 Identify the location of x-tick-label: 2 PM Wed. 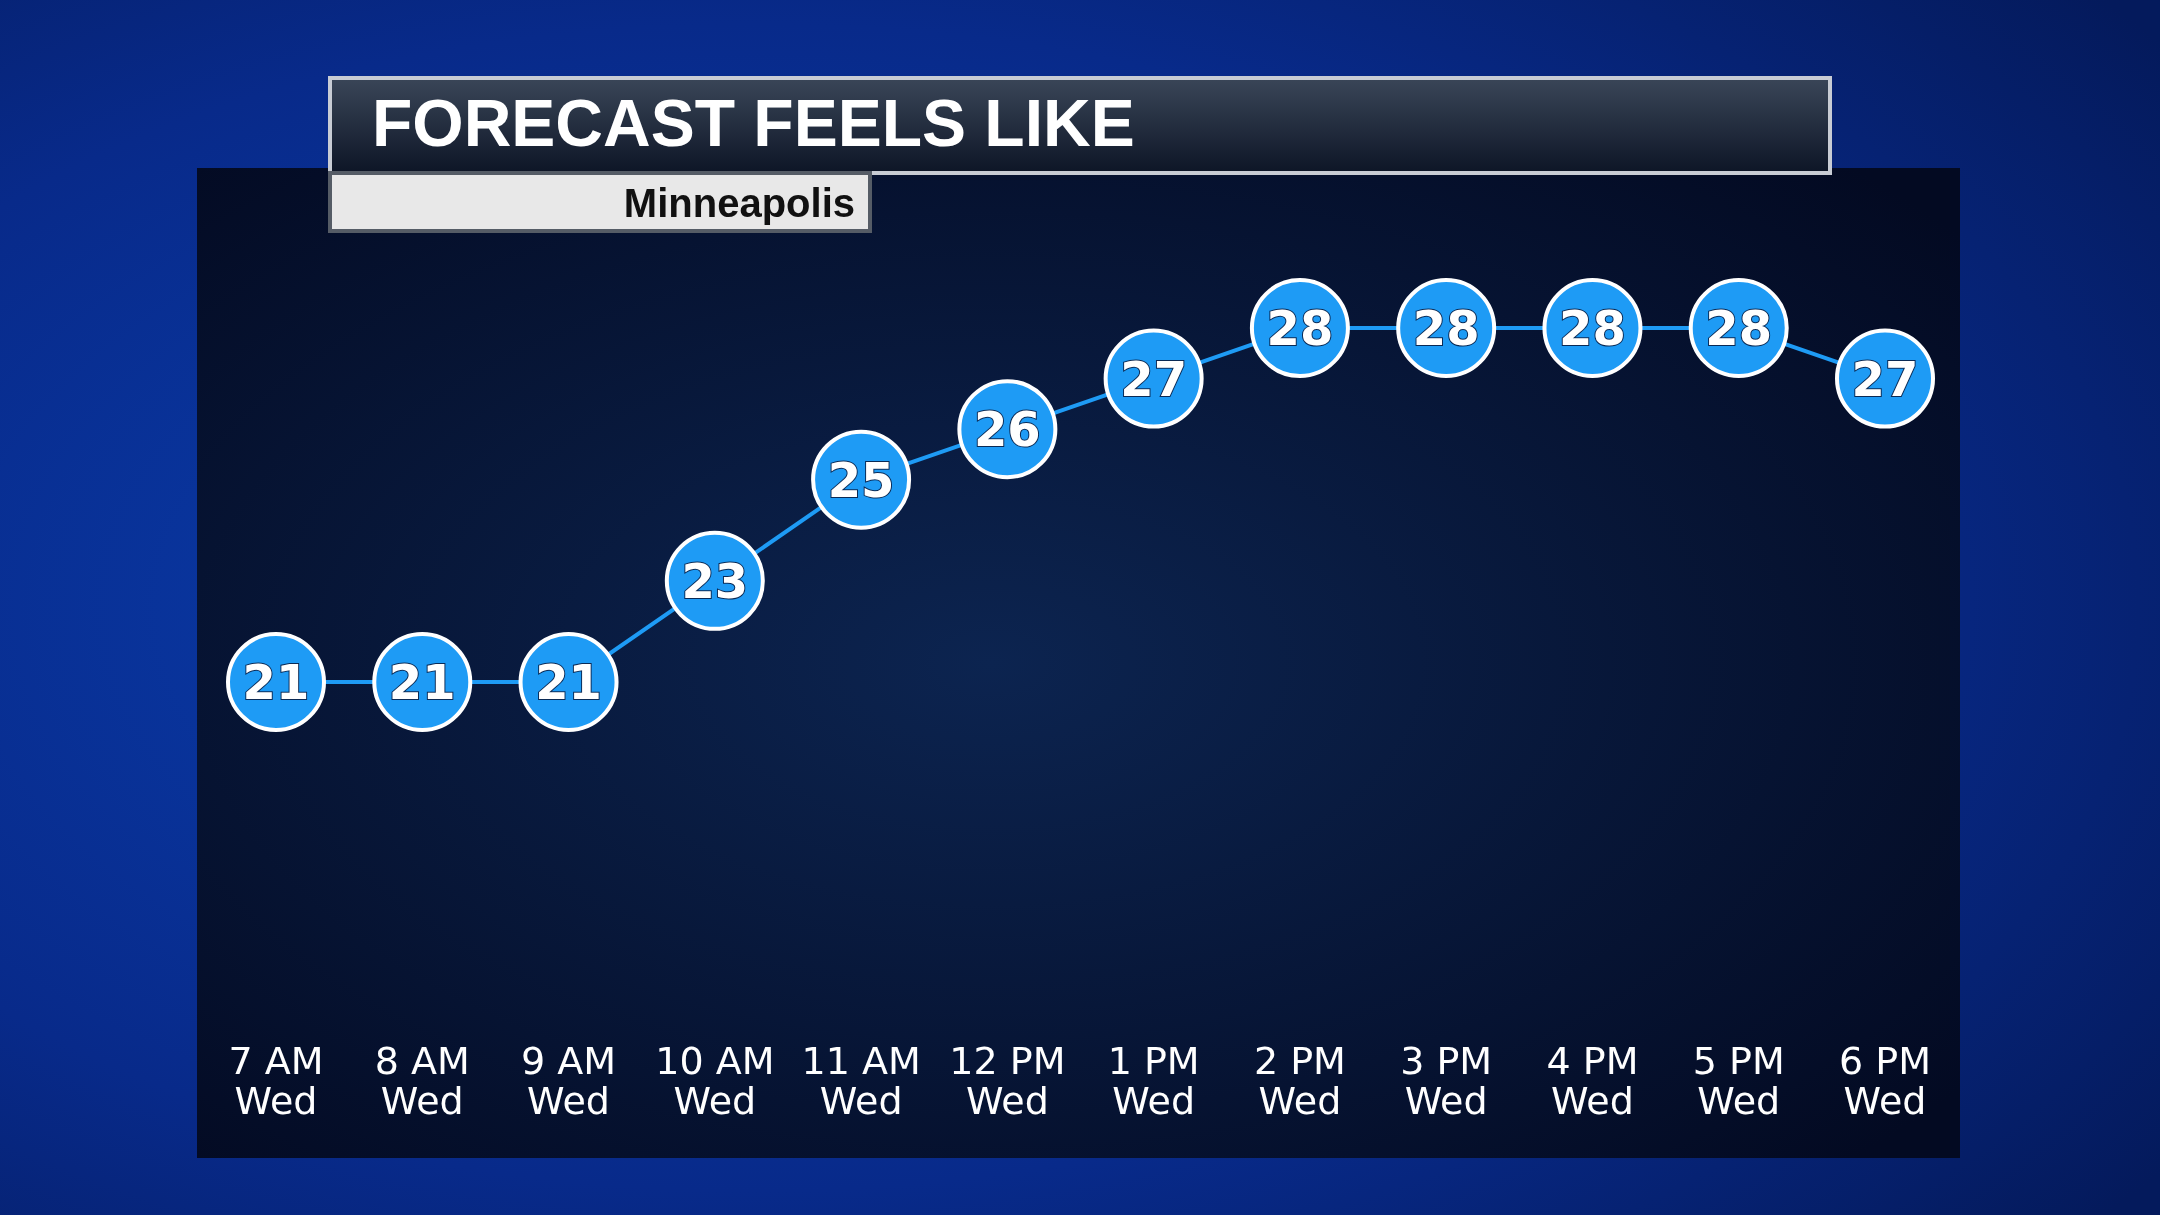
(1299, 1081).